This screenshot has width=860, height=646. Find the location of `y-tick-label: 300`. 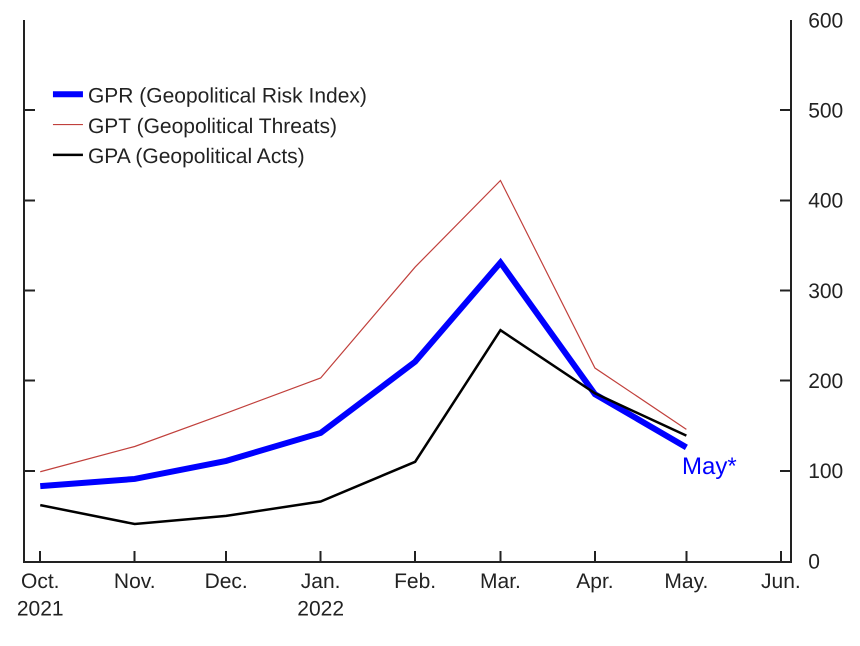

y-tick-label: 300 is located at coordinates (826, 291).